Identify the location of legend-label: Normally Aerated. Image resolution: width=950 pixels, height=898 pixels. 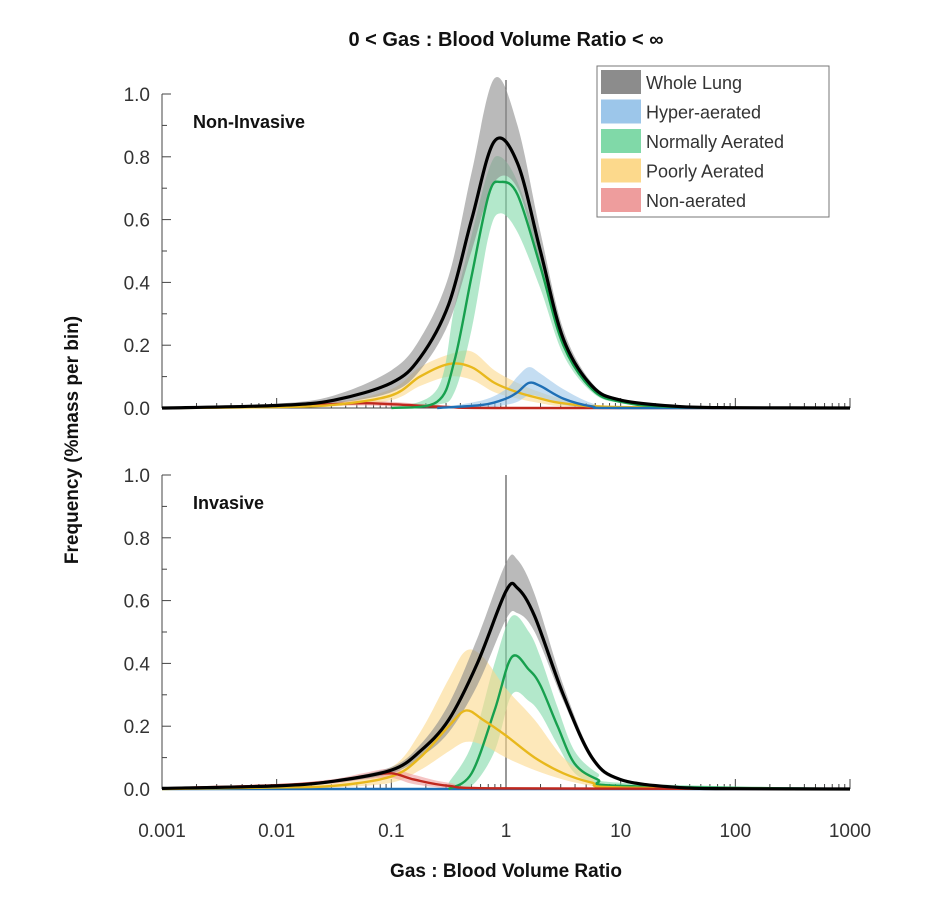
(715, 142).